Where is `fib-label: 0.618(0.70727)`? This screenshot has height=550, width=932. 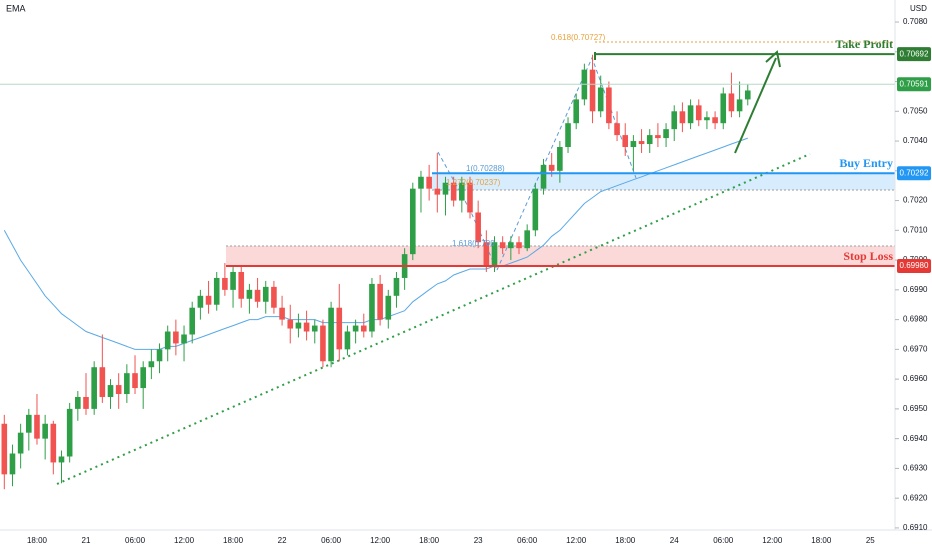 fib-label: 0.618(0.70727) is located at coordinates (578, 37).